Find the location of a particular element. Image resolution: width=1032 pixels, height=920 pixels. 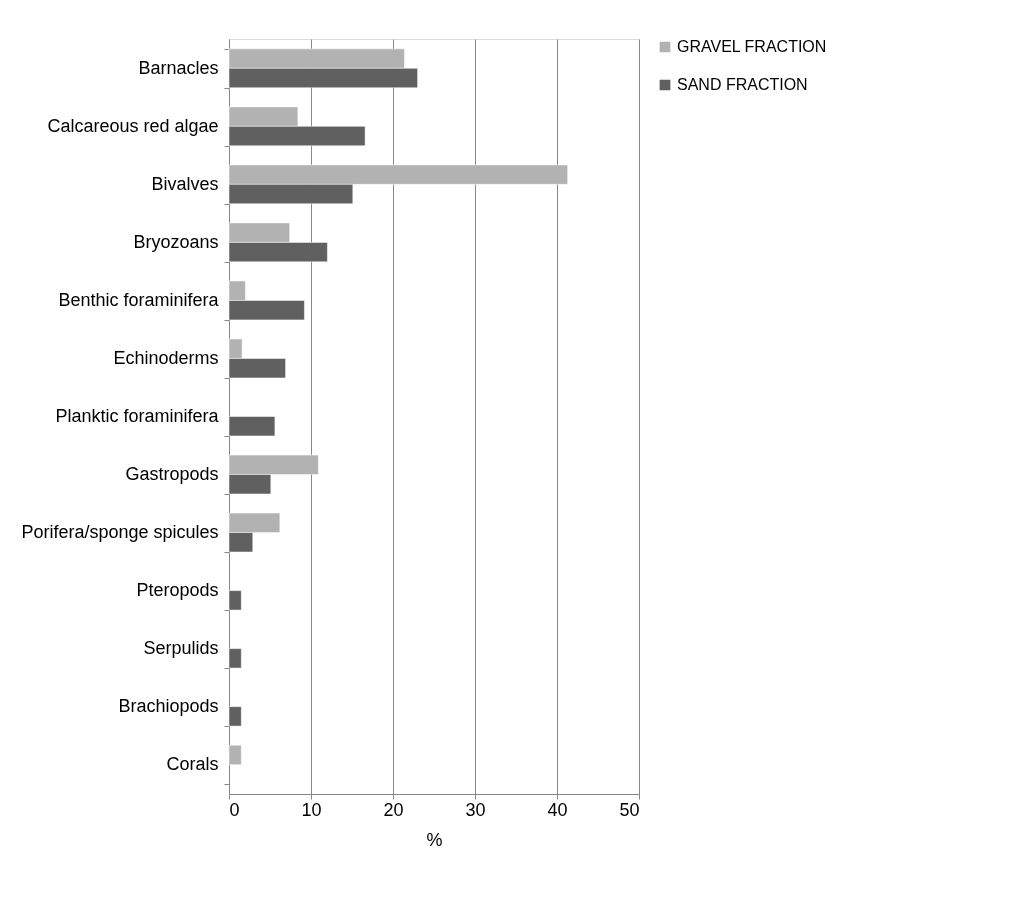

x-tick-label: 50 is located at coordinates (629, 809).